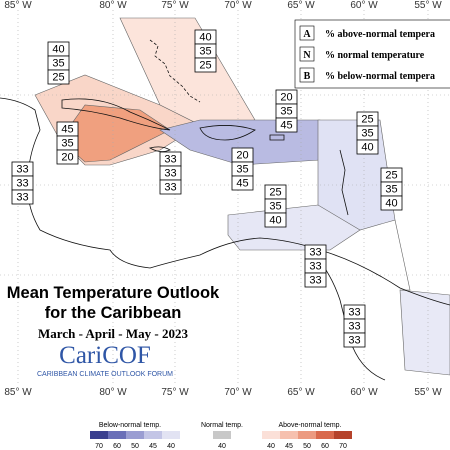  Describe the element at coordinates (301, 5) in the screenshot. I see `longitude-top: 65° W` at that location.